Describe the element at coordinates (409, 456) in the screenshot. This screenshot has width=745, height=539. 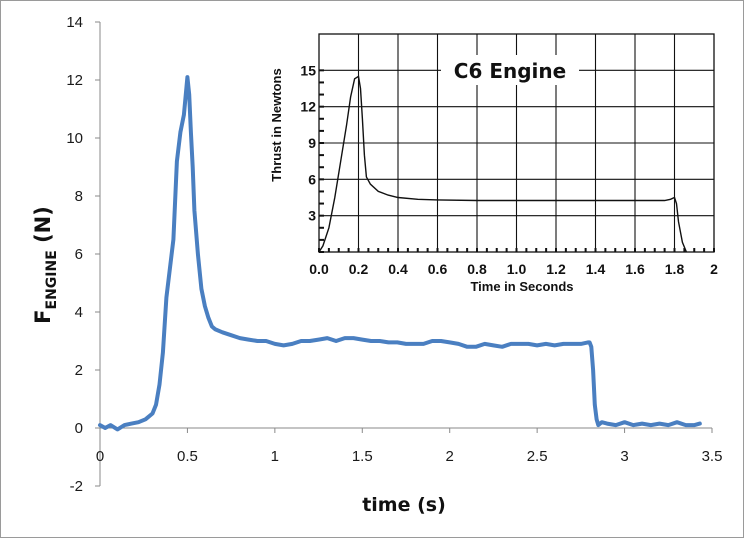
I see `main-x-tick-labels: 0 0.5 1 1.5 2 2.5 3 3.5` at that location.